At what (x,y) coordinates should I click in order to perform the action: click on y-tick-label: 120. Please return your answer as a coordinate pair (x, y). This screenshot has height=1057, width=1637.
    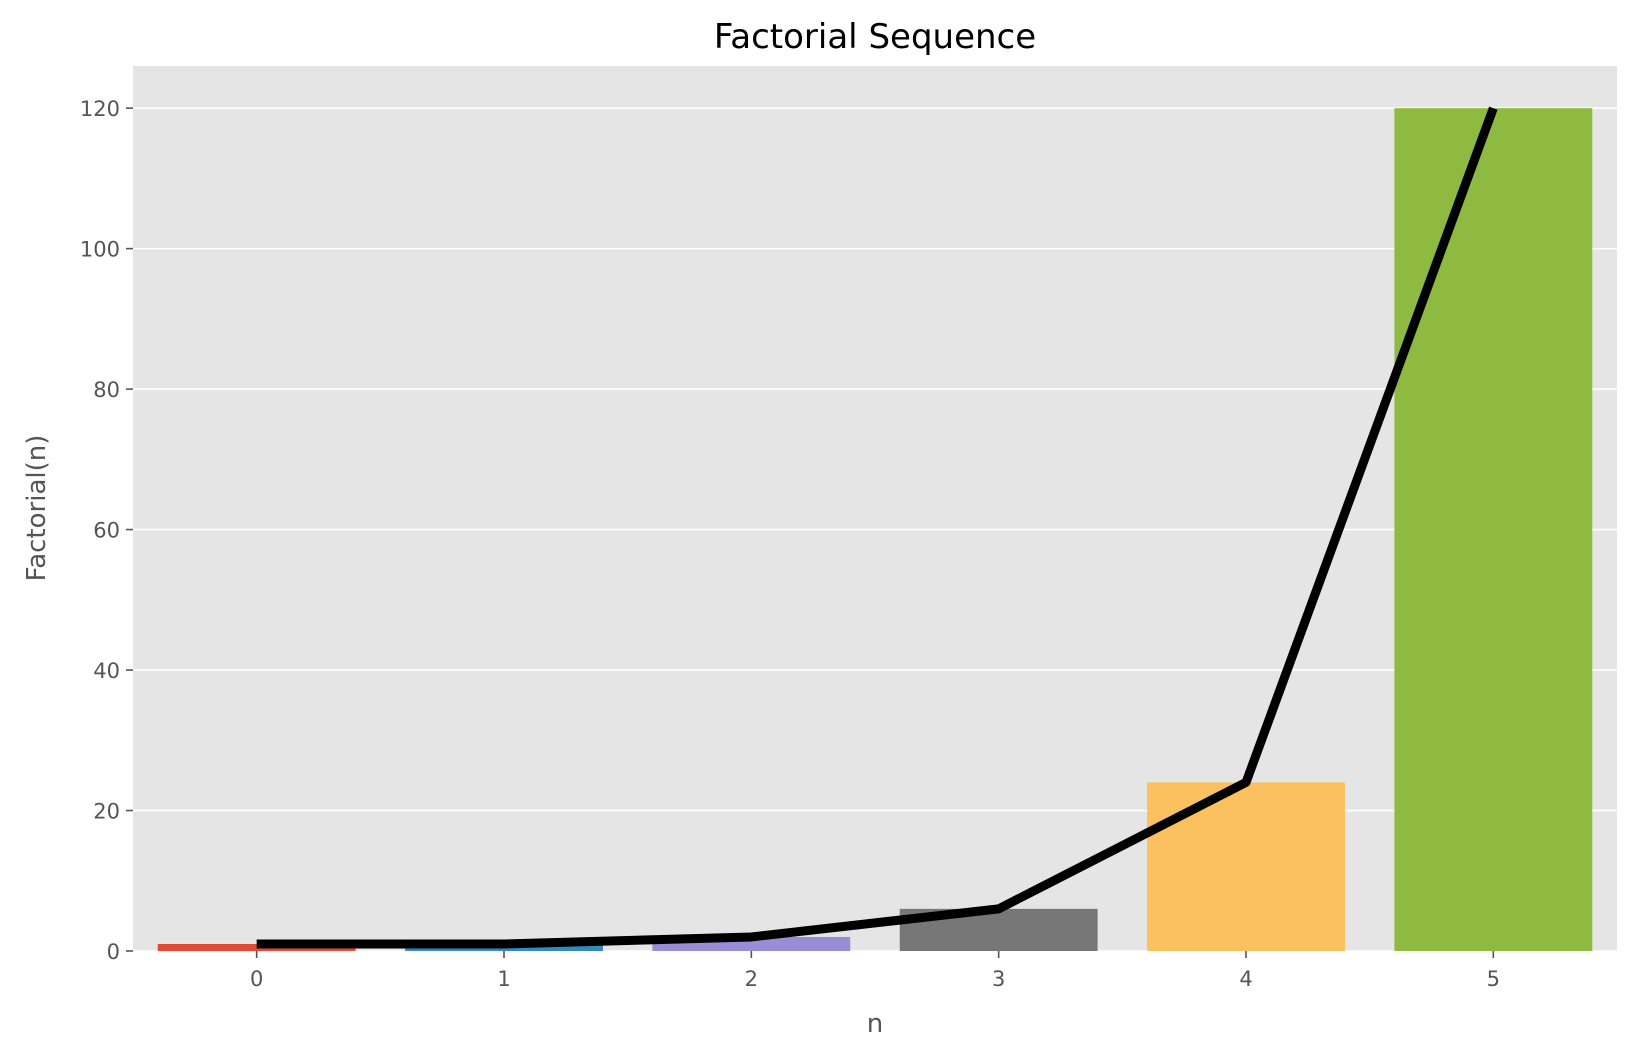
    Looking at the image, I should click on (100, 109).